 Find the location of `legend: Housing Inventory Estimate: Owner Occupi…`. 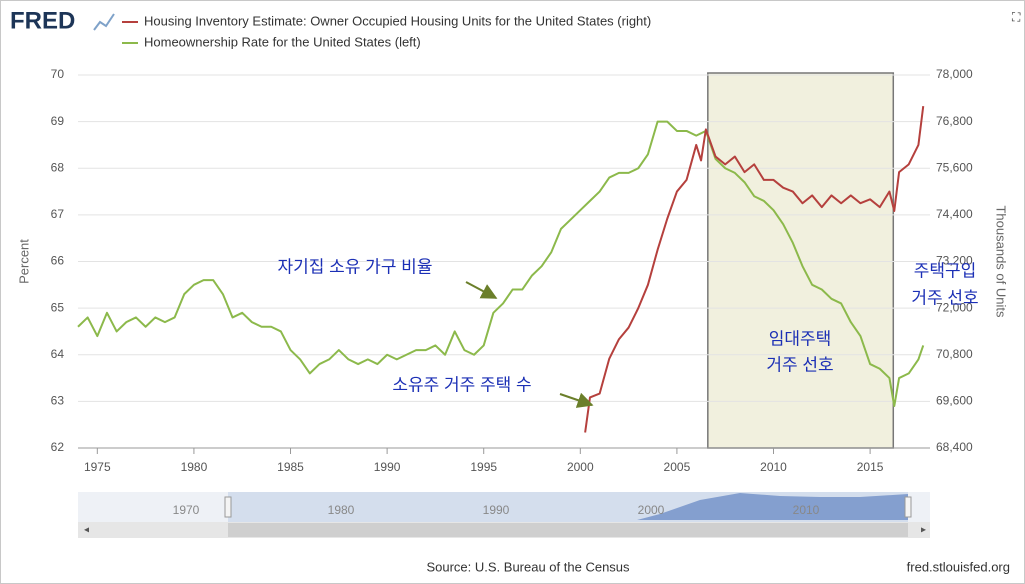

legend: Housing Inventory Estimate: Owner Occupi… is located at coordinates (386, 31).